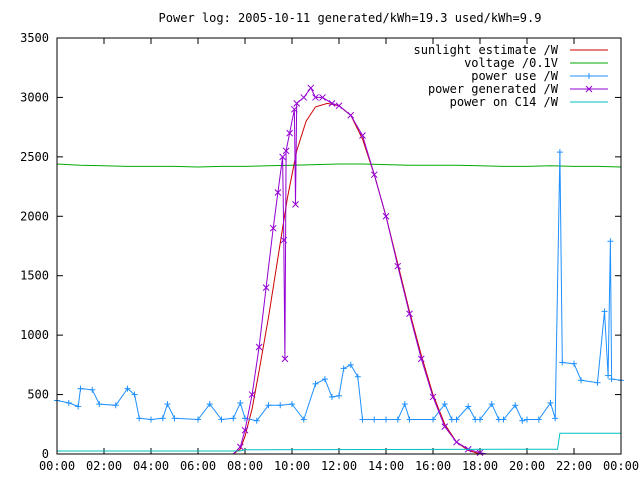  What do you see at coordinates (480, 466) in the screenshot?
I see `x-tick-label: 18:00` at bounding box center [480, 466].